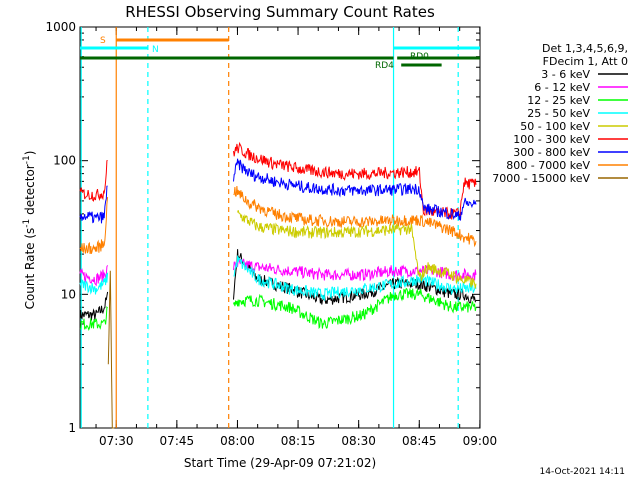  I want to click on region-label-s: S, so click(103, 41).